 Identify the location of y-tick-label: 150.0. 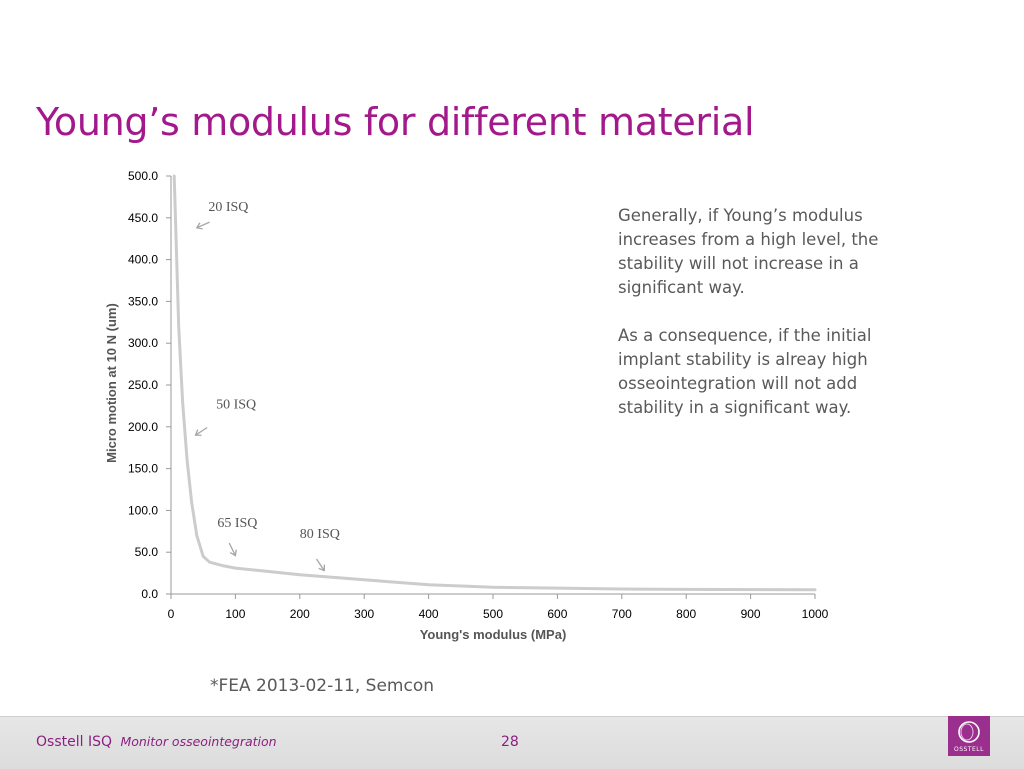
(143, 469).